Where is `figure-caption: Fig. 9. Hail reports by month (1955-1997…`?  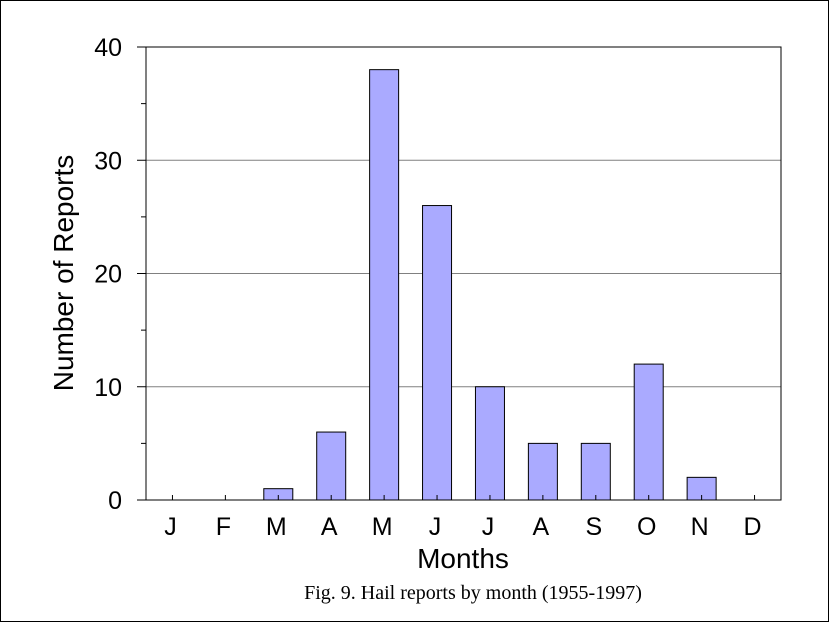
figure-caption: Fig. 9. Hail reports by month (1955-1997… is located at coordinates (473, 593).